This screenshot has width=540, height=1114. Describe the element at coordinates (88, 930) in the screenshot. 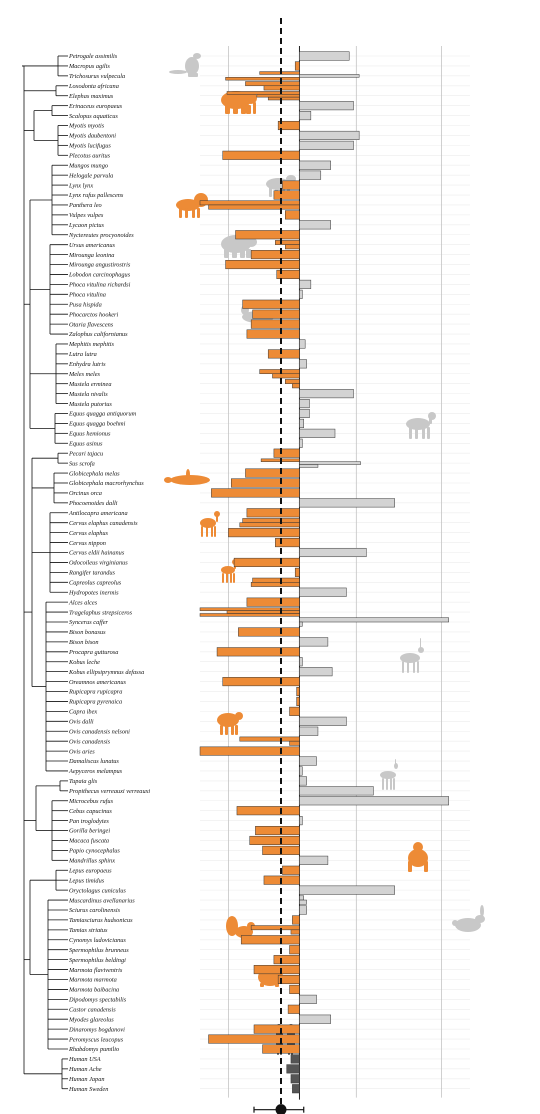

I see `species-label: Tamias striatus` at that location.